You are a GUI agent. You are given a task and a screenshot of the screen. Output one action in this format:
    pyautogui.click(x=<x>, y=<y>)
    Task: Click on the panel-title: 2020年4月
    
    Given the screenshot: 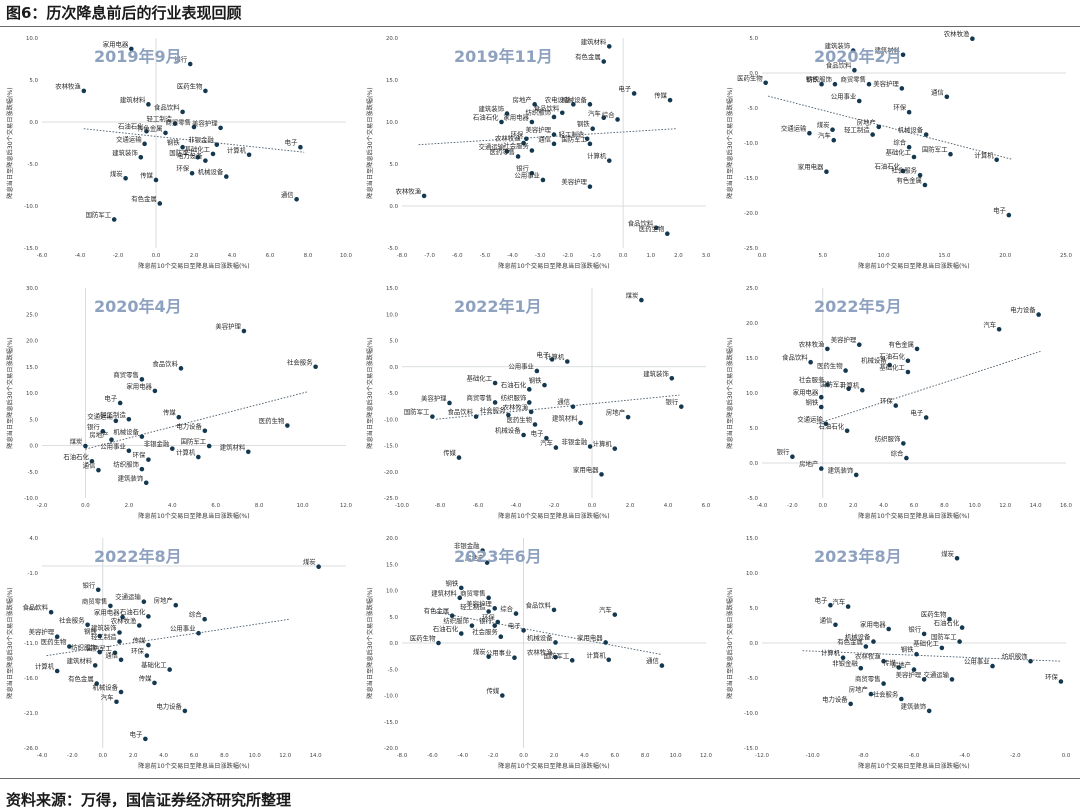 What is the action you would take?
    pyautogui.click(x=138, y=306)
    